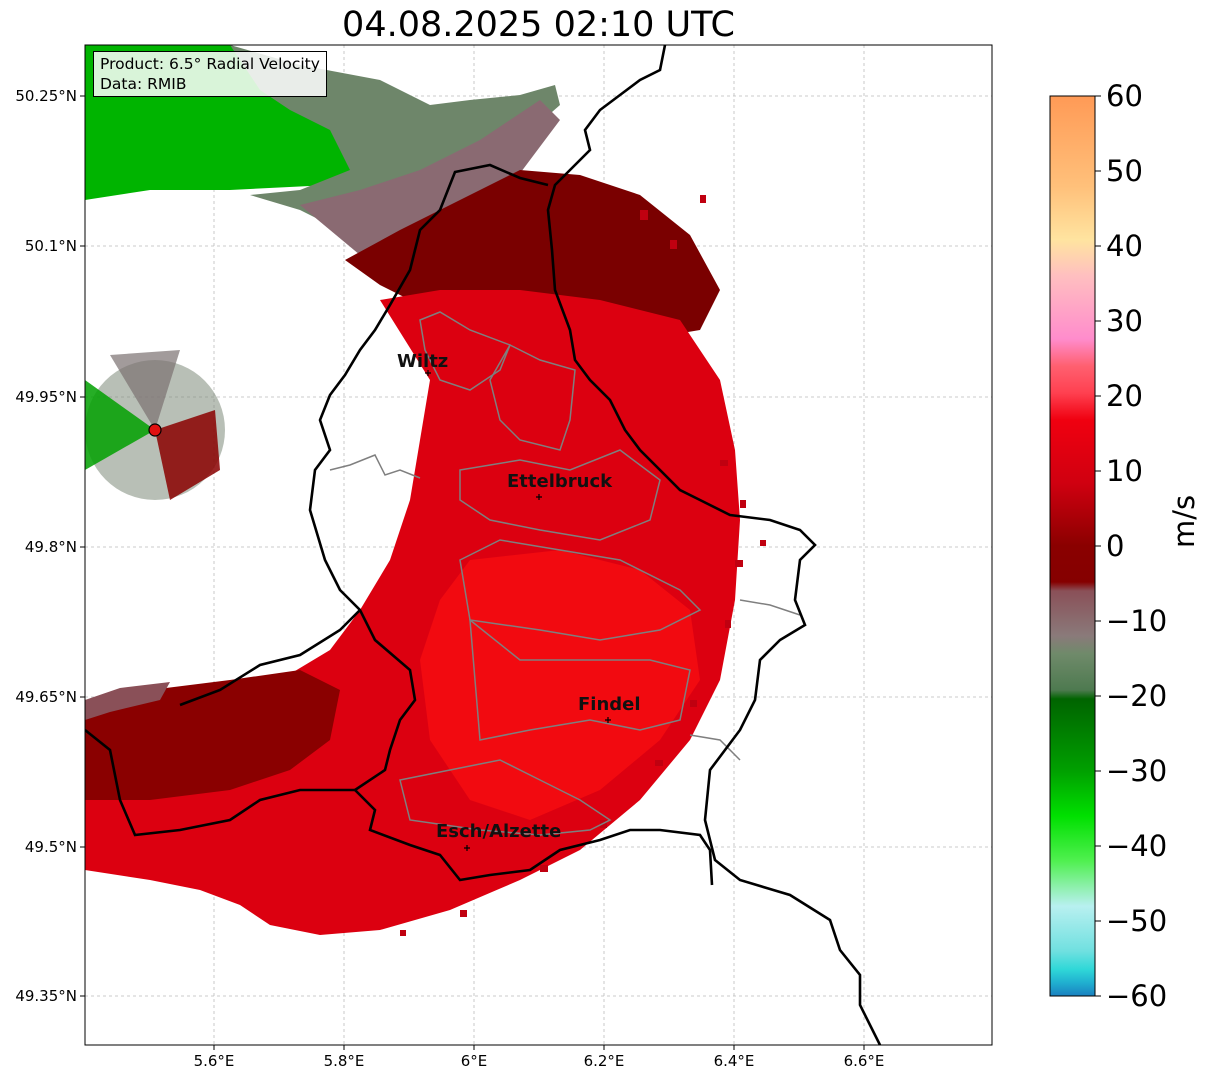 This screenshot has height=1081, width=1207. I want to click on lon-label: 6.2°E, so click(604, 1061).